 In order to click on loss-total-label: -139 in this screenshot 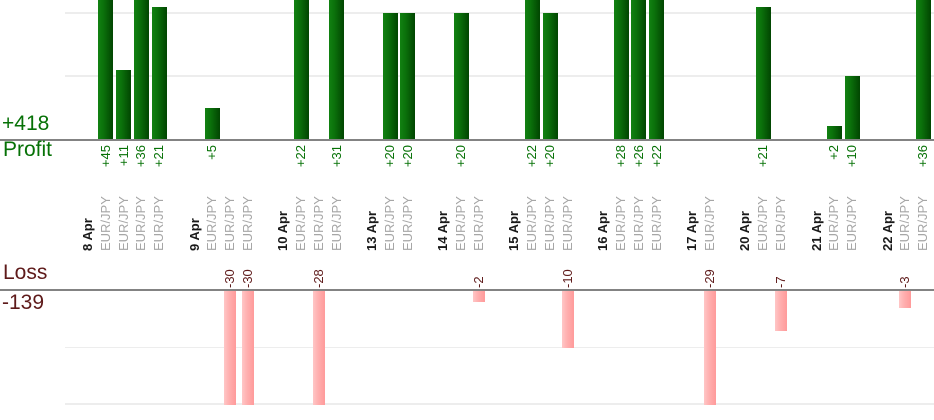, I will do `click(23, 302)`.